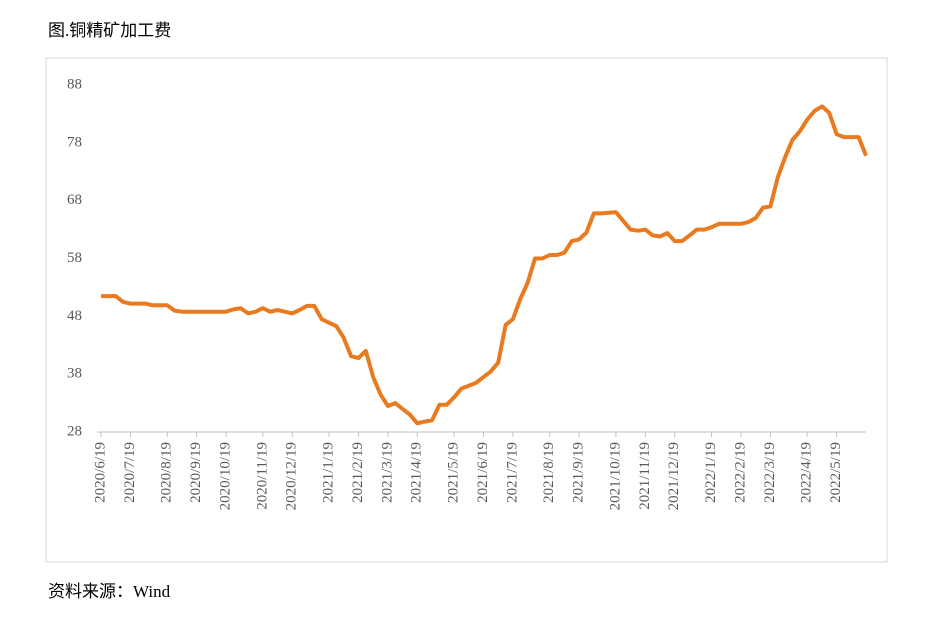  What do you see at coordinates (74, 316) in the screenshot?
I see `y-tick-label: 48` at bounding box center [74, 316].